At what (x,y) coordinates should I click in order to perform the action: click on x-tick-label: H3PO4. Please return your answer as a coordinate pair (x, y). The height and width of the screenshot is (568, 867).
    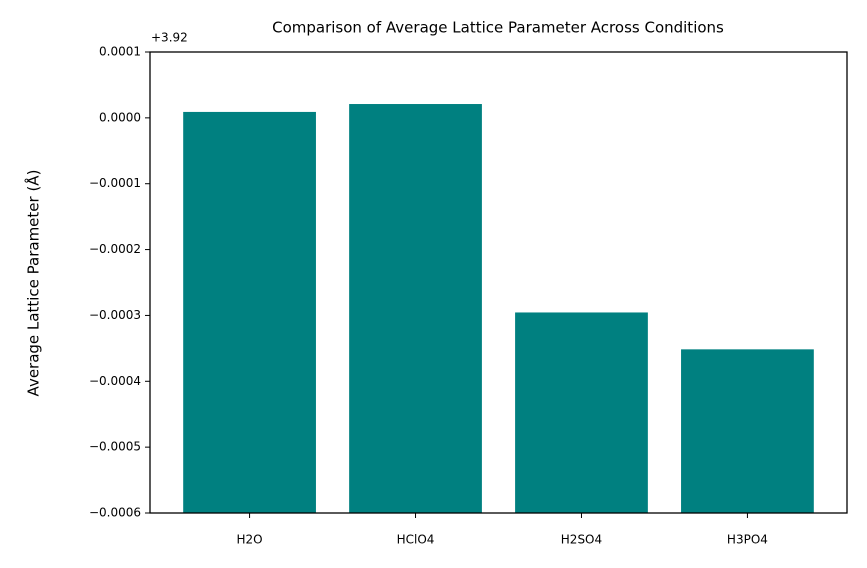
    Looking at the image, I should click on (747, 540).